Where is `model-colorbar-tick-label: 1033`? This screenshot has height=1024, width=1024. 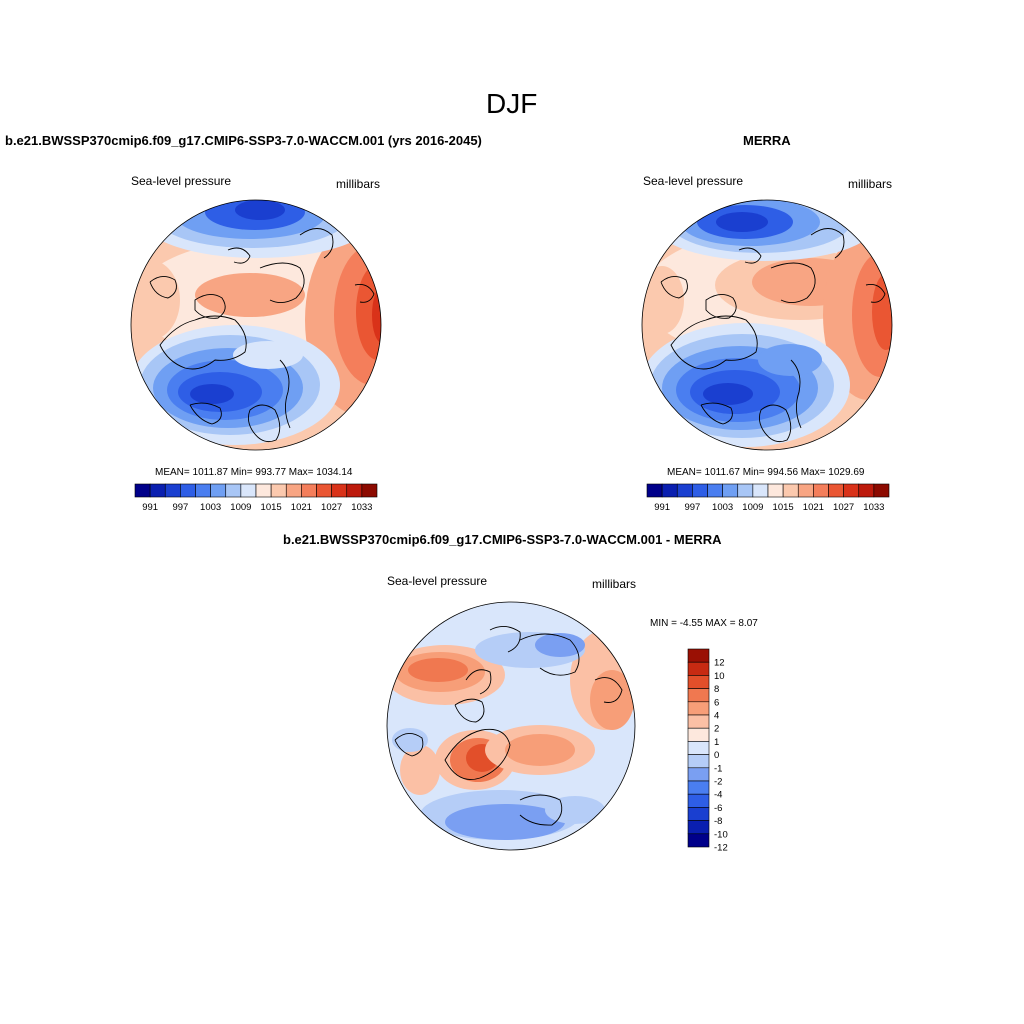
model-colorbar-tick-label: 1033 is located at coordinates (361, 507).